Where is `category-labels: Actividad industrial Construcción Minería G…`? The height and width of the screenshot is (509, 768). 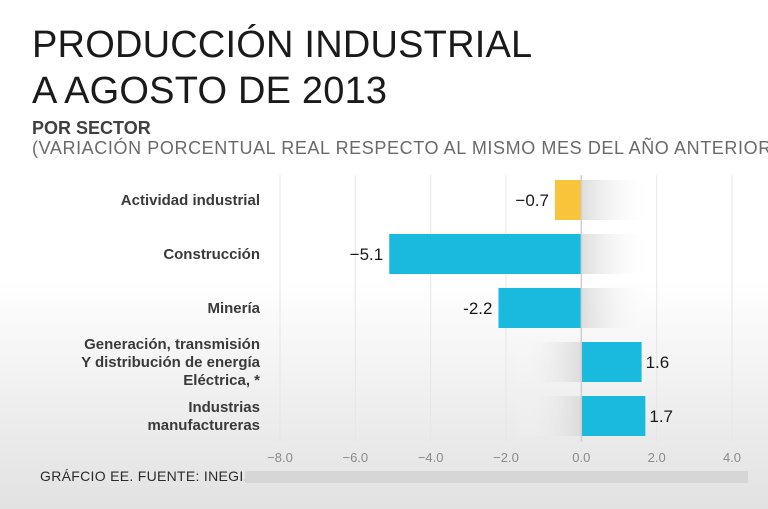
category-labels: Actividad industrial Construcción Minería G… is located at coordinates (171, 313).